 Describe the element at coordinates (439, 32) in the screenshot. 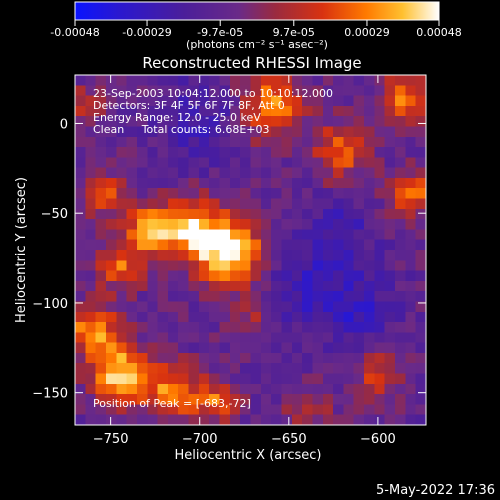

I see `colorbar-tick-label: 0.00048` at that location.